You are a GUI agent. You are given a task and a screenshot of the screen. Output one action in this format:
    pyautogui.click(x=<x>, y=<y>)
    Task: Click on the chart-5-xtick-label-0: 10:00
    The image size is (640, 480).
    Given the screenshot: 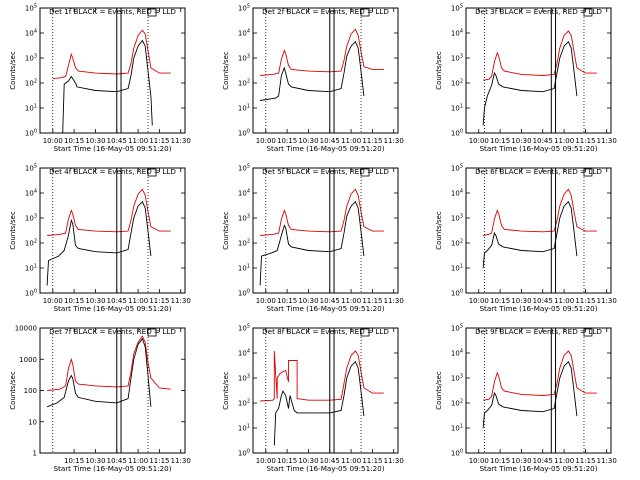 What is the action you would take?
    pyautogui.click(x=266, y=301)
    